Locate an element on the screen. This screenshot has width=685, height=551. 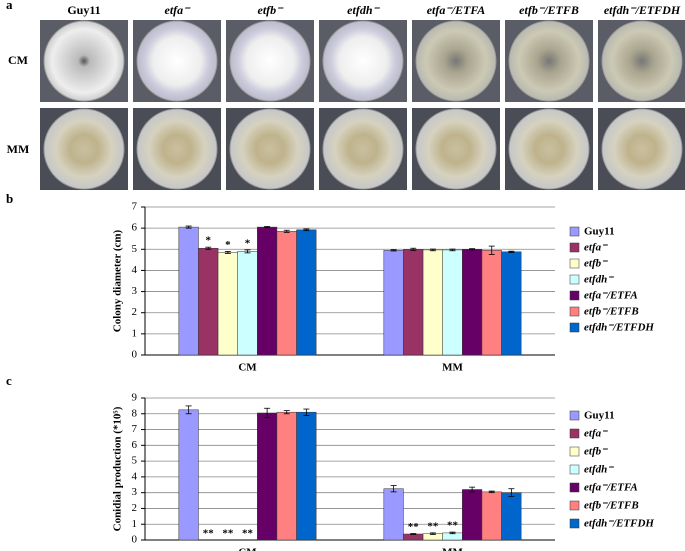
column-label: etfdh⁻ is located at coordinates (363, 10).